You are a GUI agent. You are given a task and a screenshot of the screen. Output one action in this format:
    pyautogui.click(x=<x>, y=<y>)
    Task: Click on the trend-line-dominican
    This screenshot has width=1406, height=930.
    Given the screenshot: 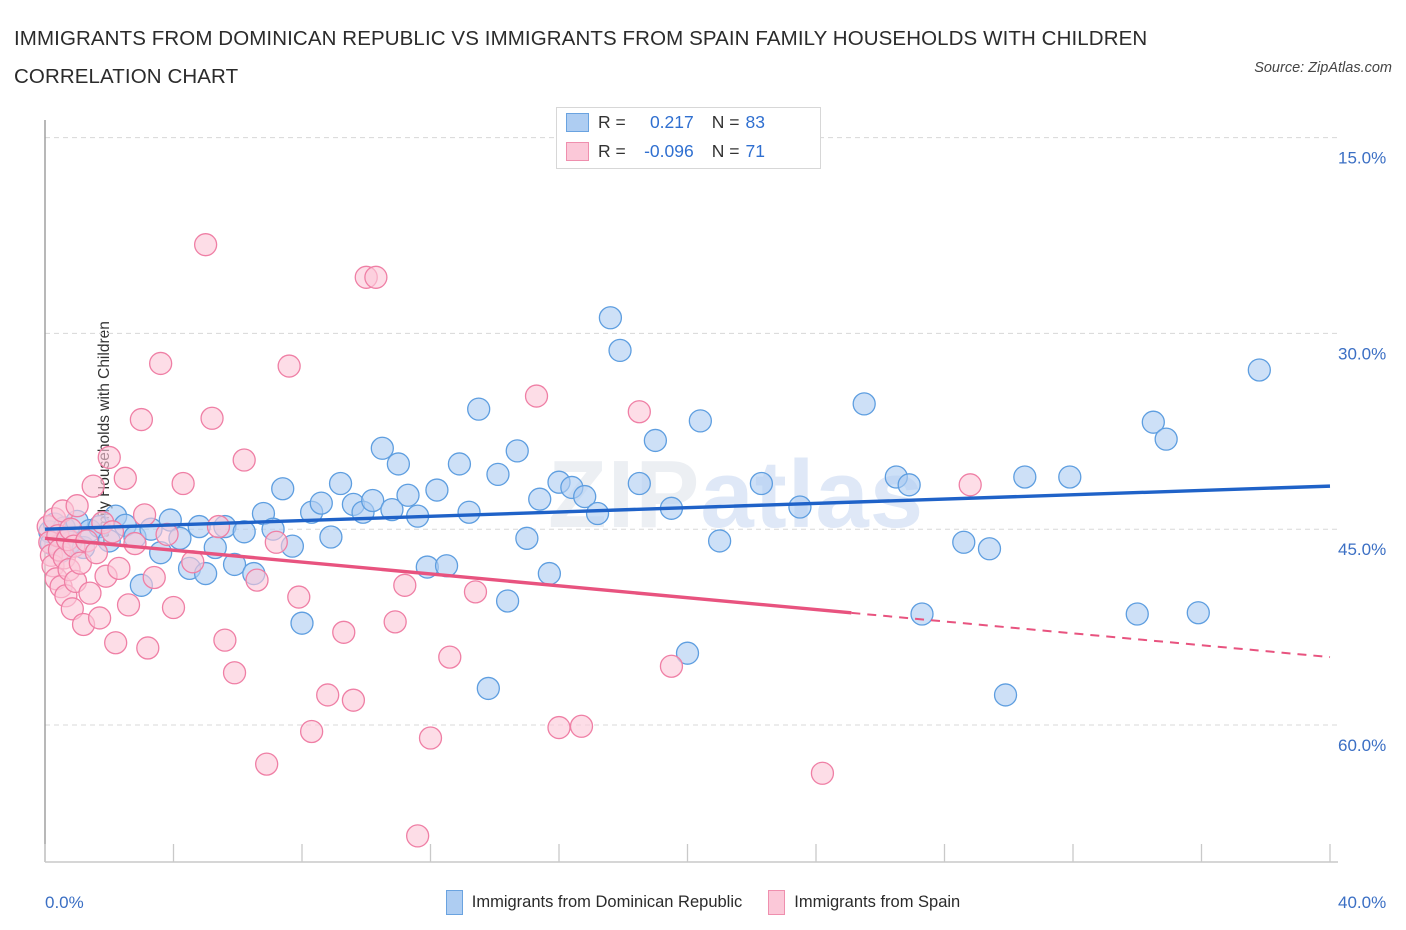 What is the action you would take?
    pyautogui.click(x=687, y=507)
    